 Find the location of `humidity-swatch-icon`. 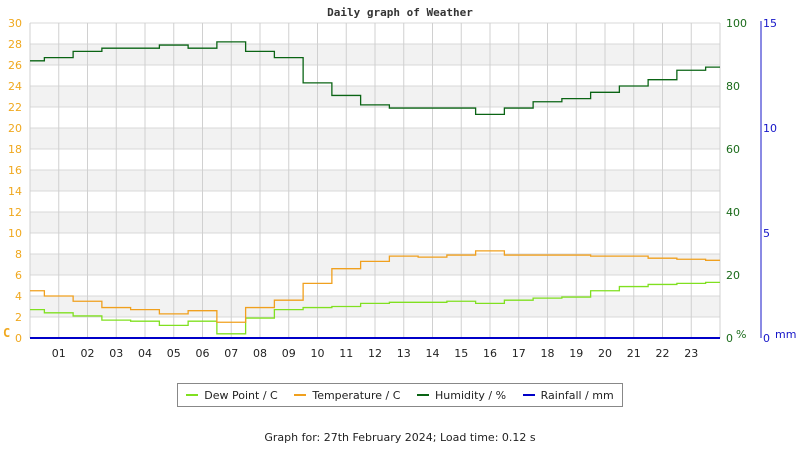

humidity-swatch-icon is located at coordinates (423, 395).